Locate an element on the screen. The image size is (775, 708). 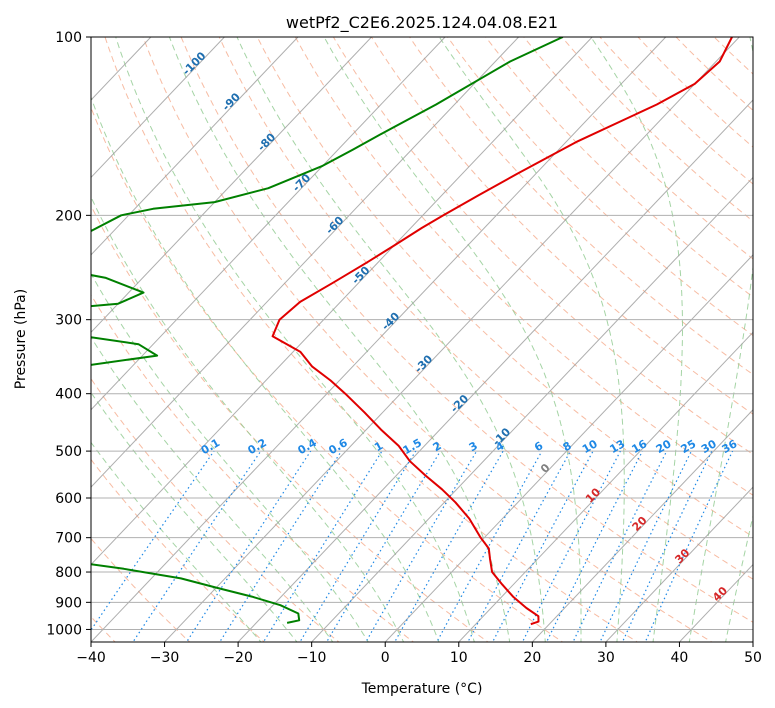
x-tick-label: −20 is located at coordinates (238, 658).